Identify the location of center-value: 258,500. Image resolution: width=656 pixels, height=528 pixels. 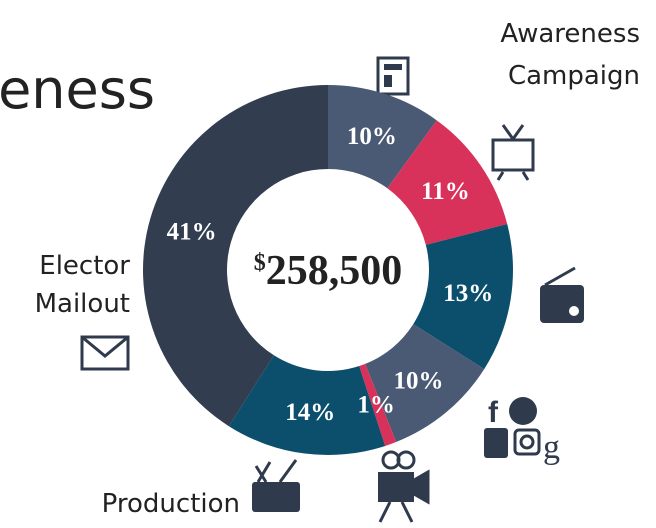
(334, 271).